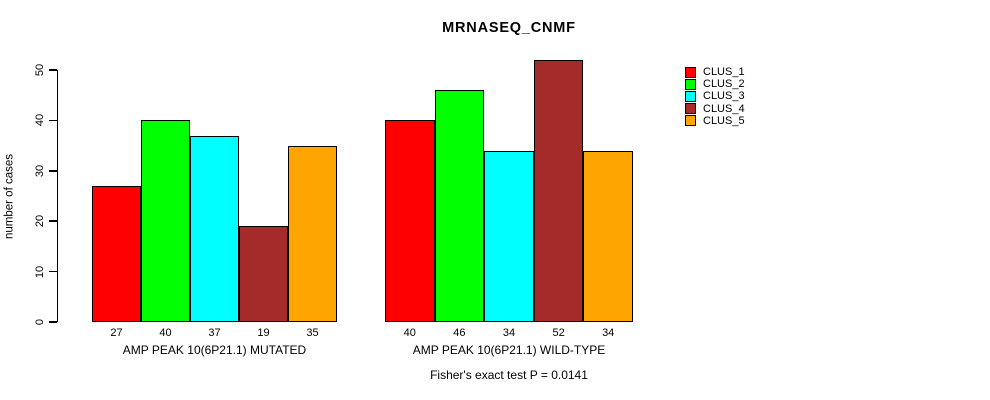 Image resolution: width=990 pixels, height=400 pixels. Describe the element at coordinates (509, 375) in the screenshot. I see `fisher-test-annotation: Fisher's exact test P = 0.0141` at that location.